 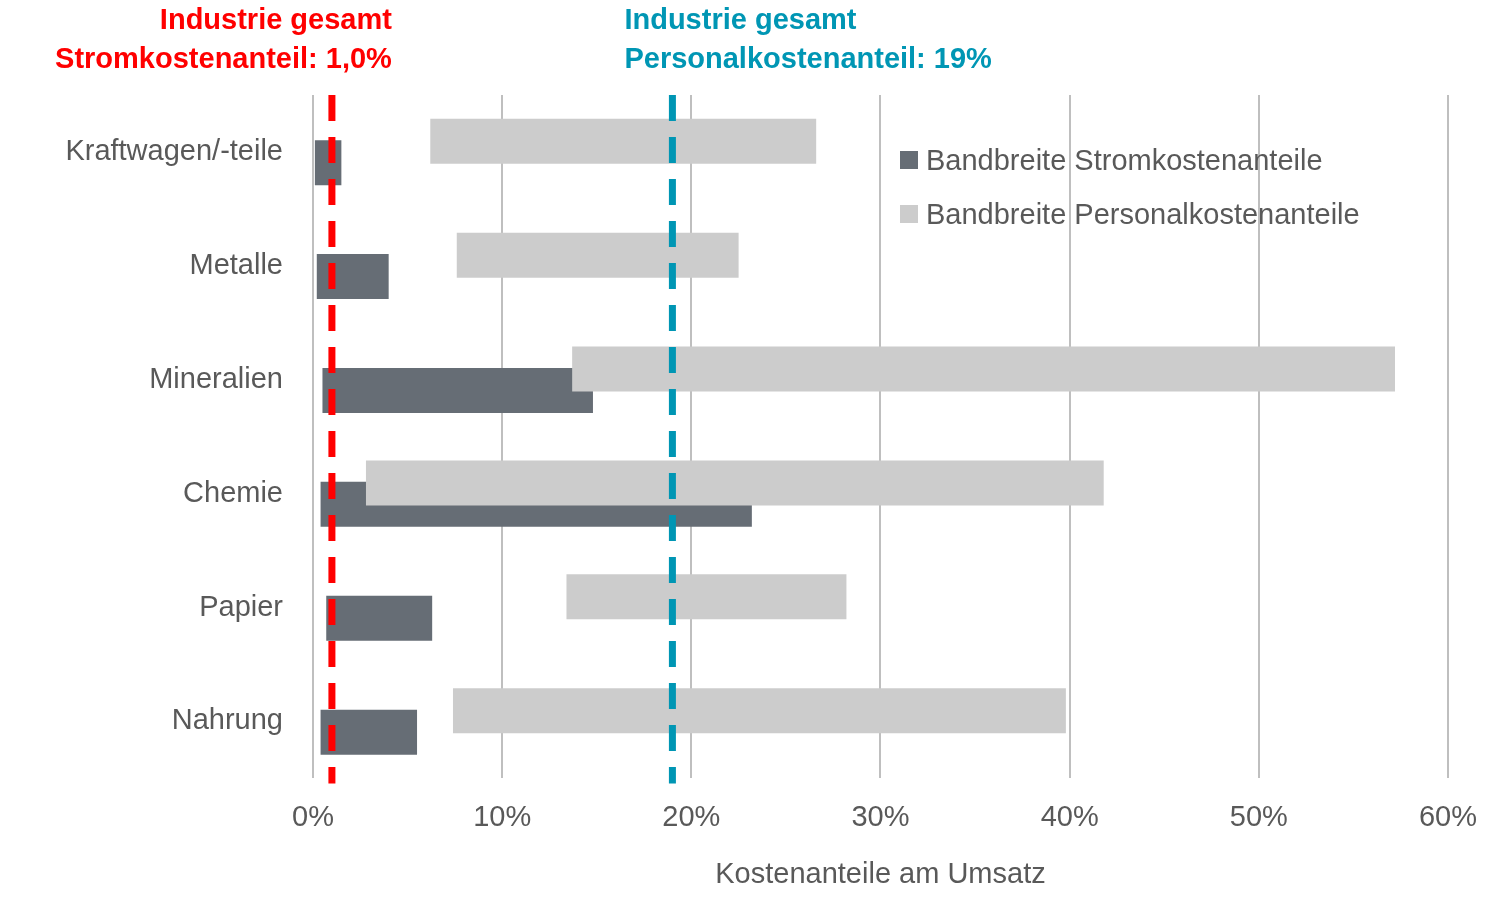 I want to click on y-tick-label: Papier, so click(x=241, y=605).